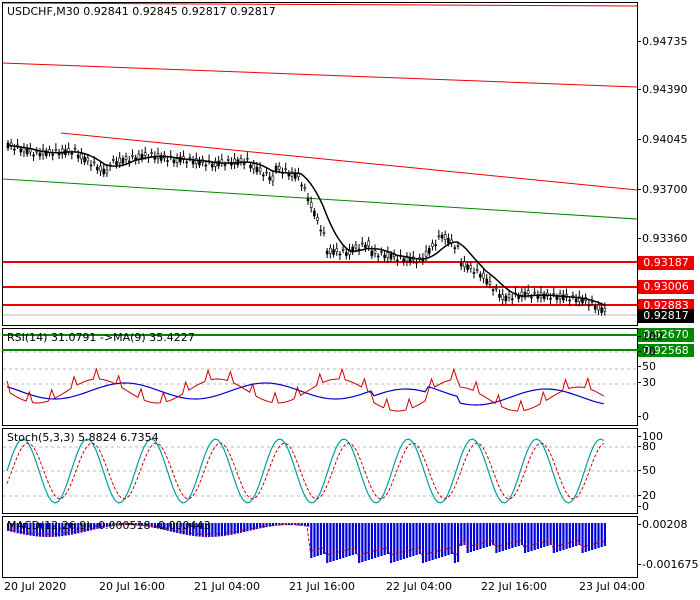 Image resolution: width=700 pixels, height=600 pixels. I want to click on stochastic-chart, so click(320, 471).